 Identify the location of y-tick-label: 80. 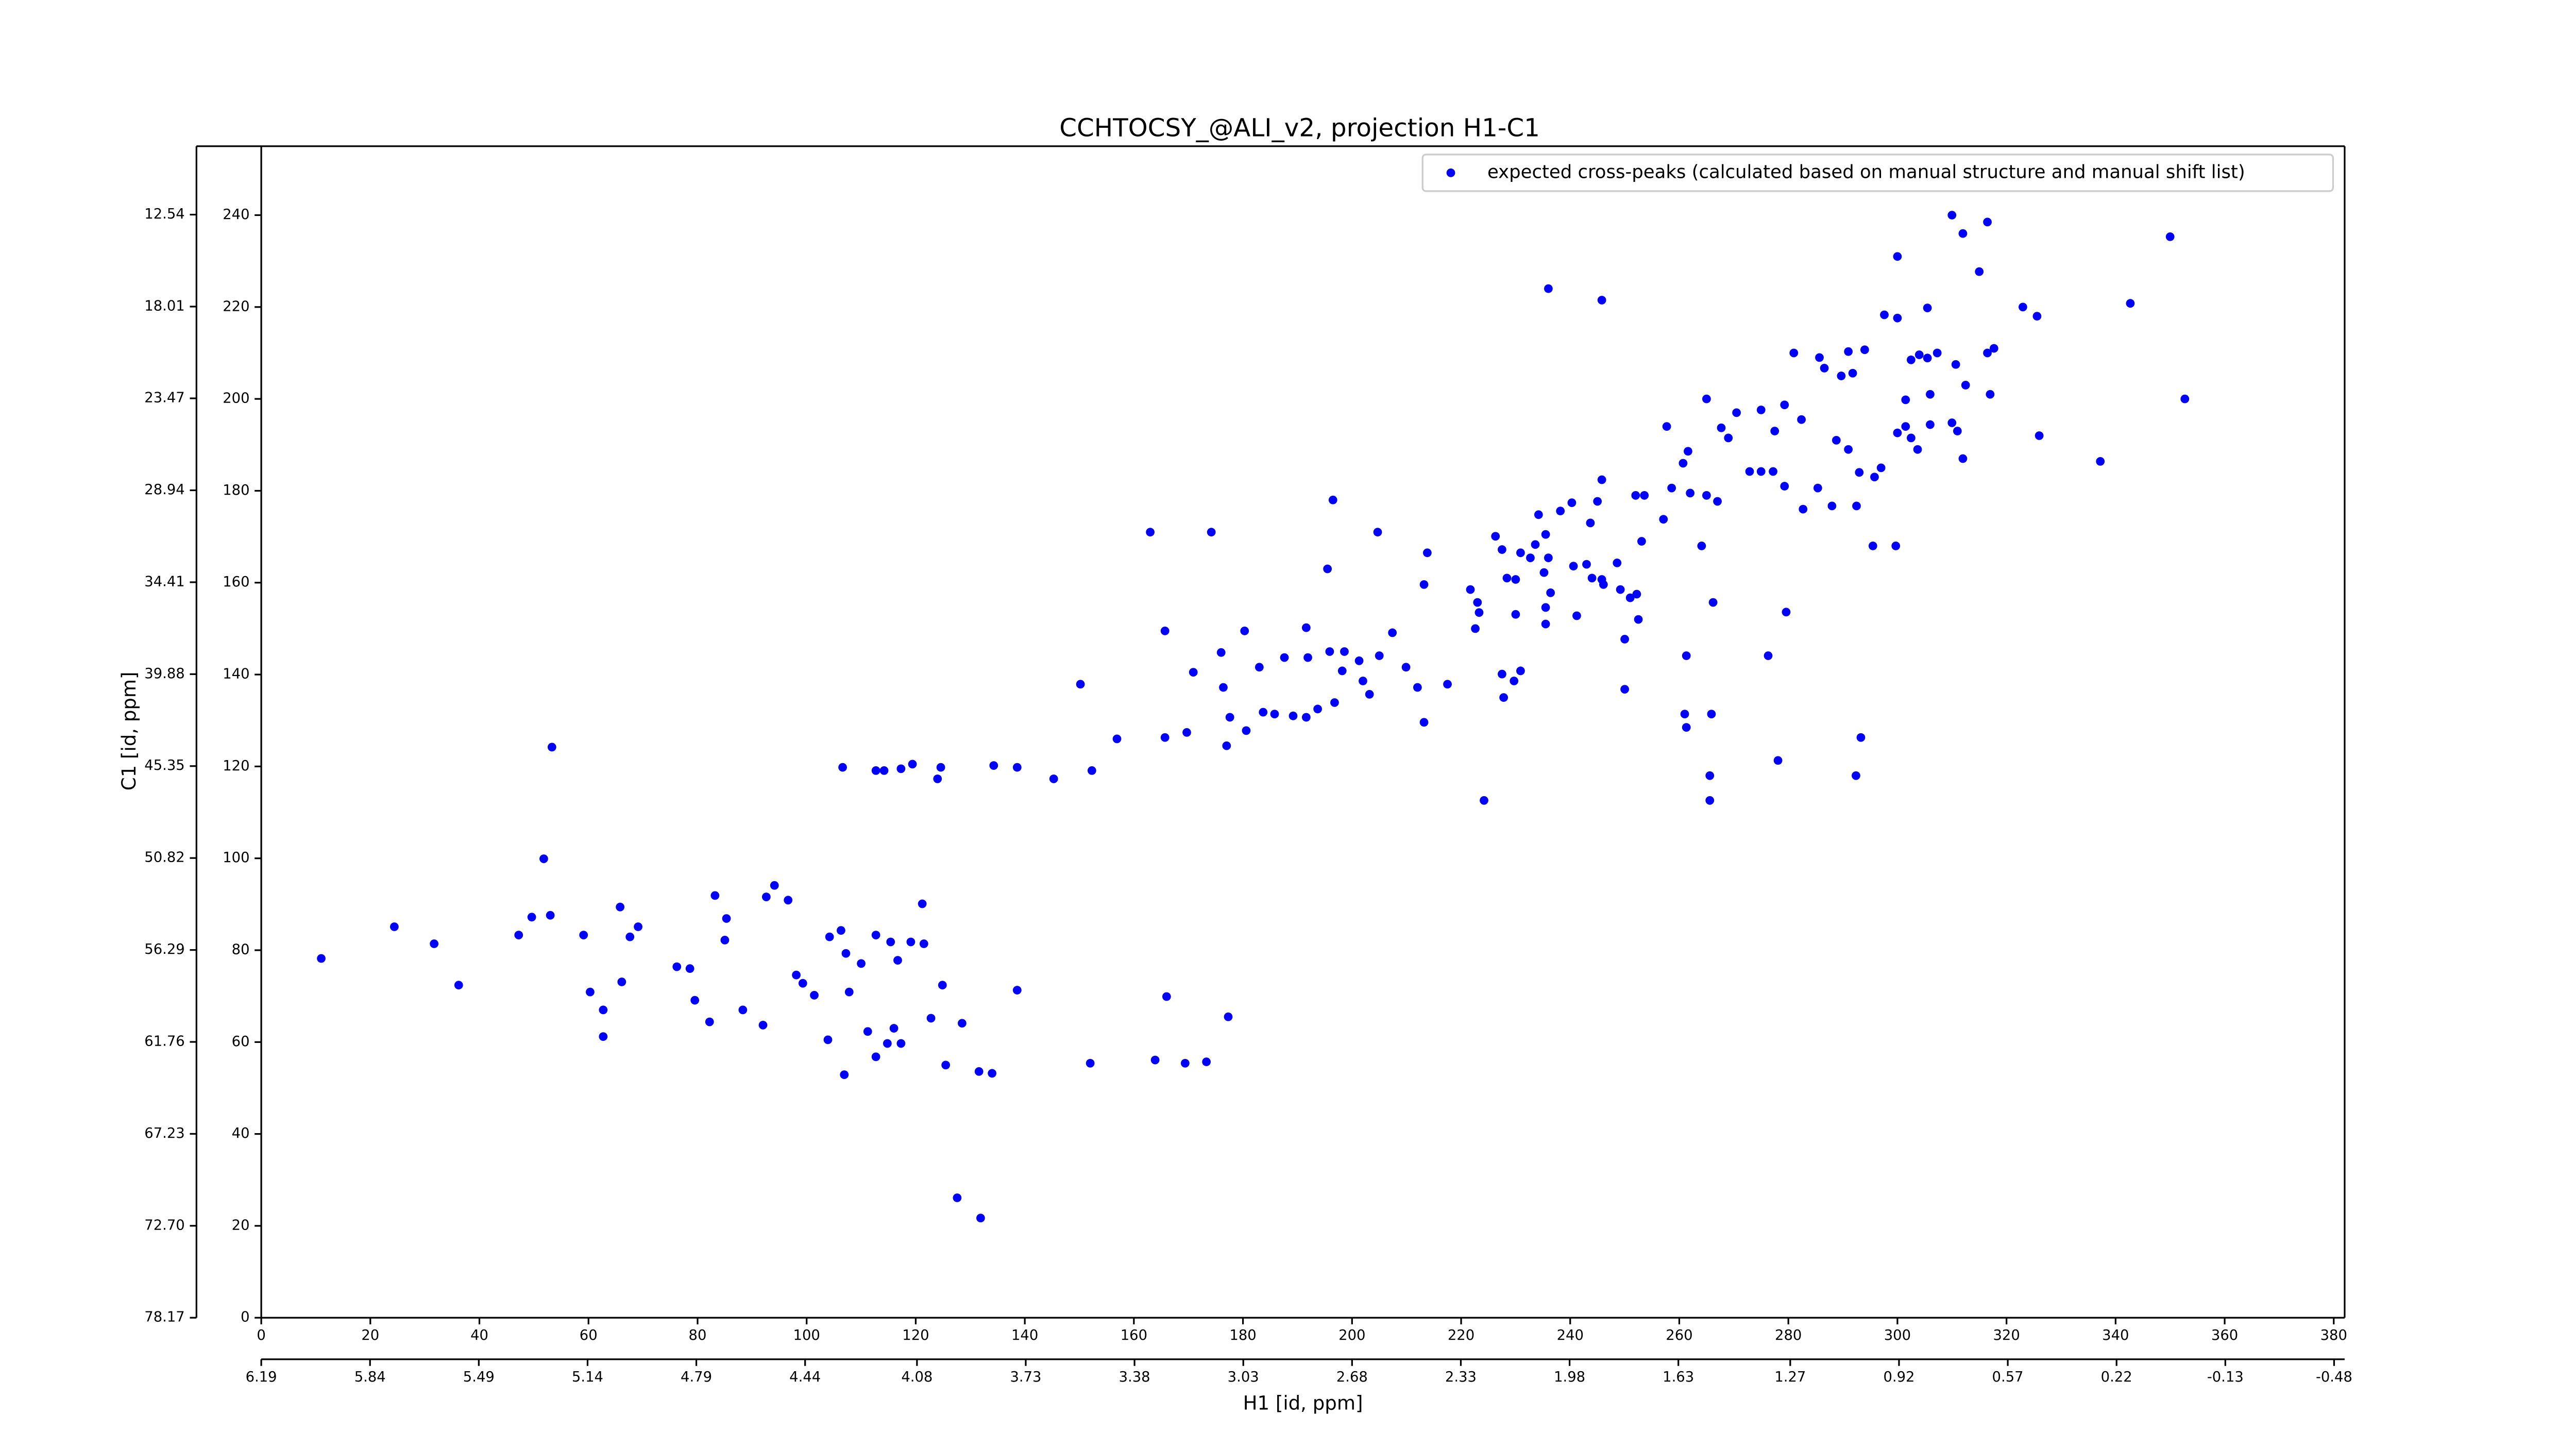
(241, 949).